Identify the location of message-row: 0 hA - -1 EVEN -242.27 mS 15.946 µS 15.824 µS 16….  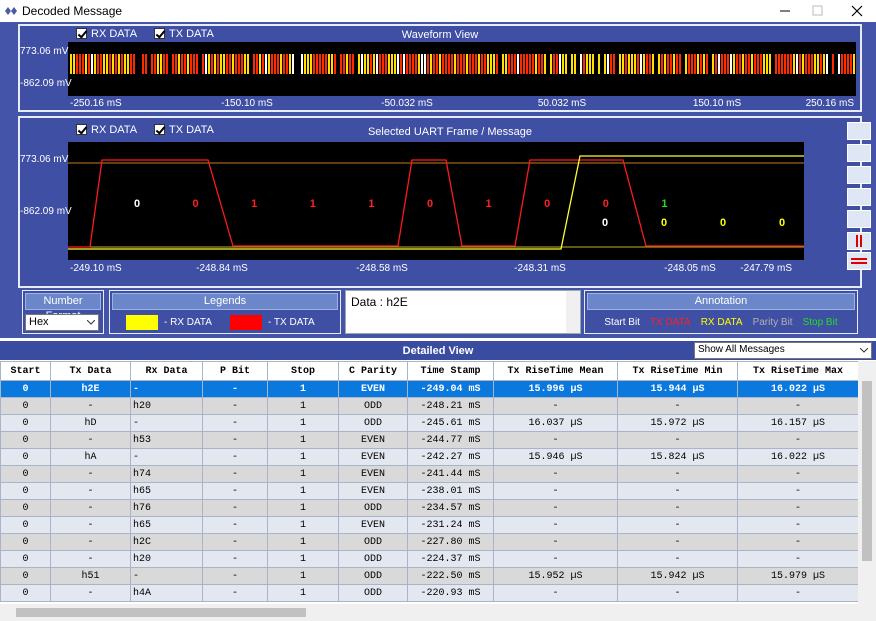
(429, 457).